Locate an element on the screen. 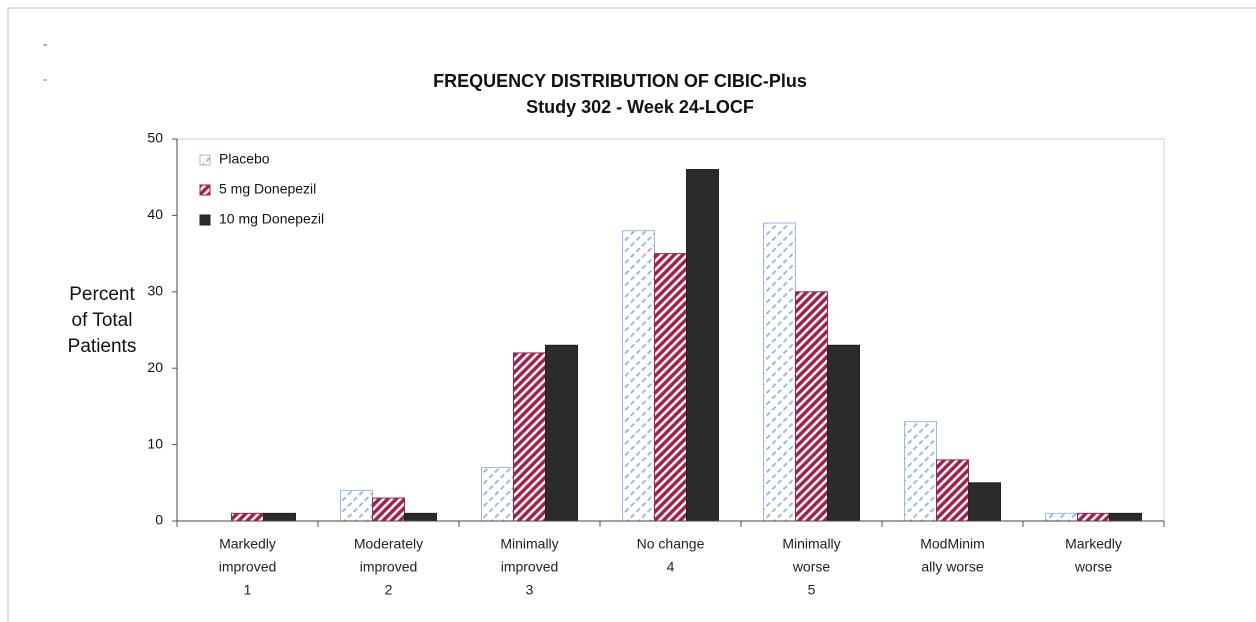 The width and height of the screenshot is (1256, 622). x-tick-label: 5 is located at coordinates (812, 590).